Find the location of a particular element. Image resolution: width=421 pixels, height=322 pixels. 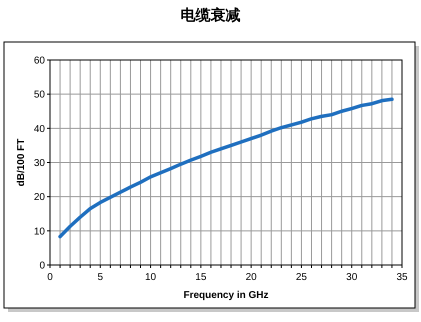

x-tick-label: 10 is located at coordinates (151, 277).